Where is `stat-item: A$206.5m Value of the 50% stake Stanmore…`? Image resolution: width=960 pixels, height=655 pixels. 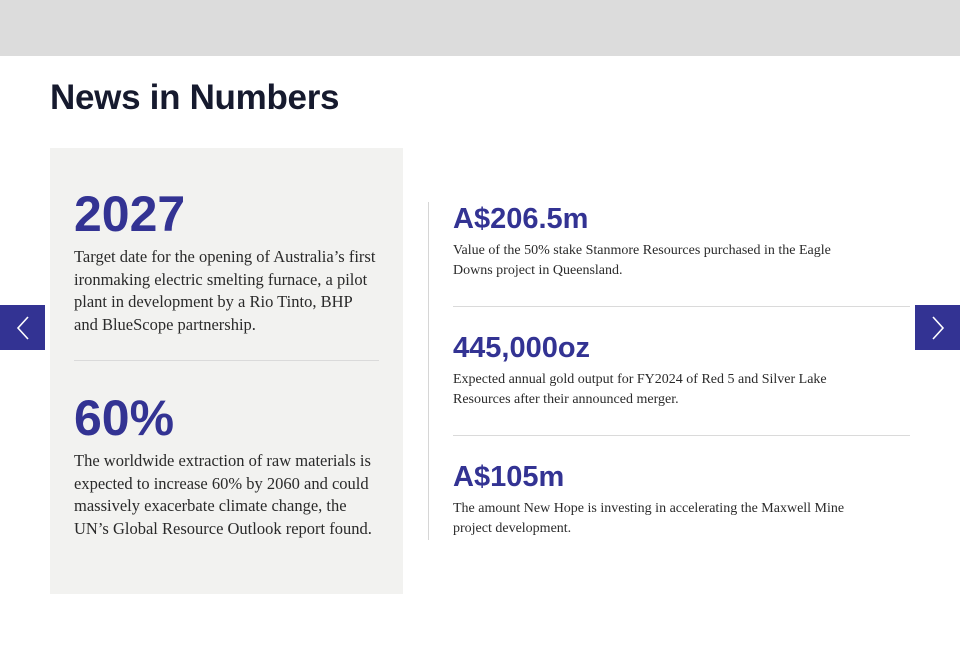
stat-item: A$206.5m Value of the 50% stake Stanmore… is located at coordinates (681, 240).